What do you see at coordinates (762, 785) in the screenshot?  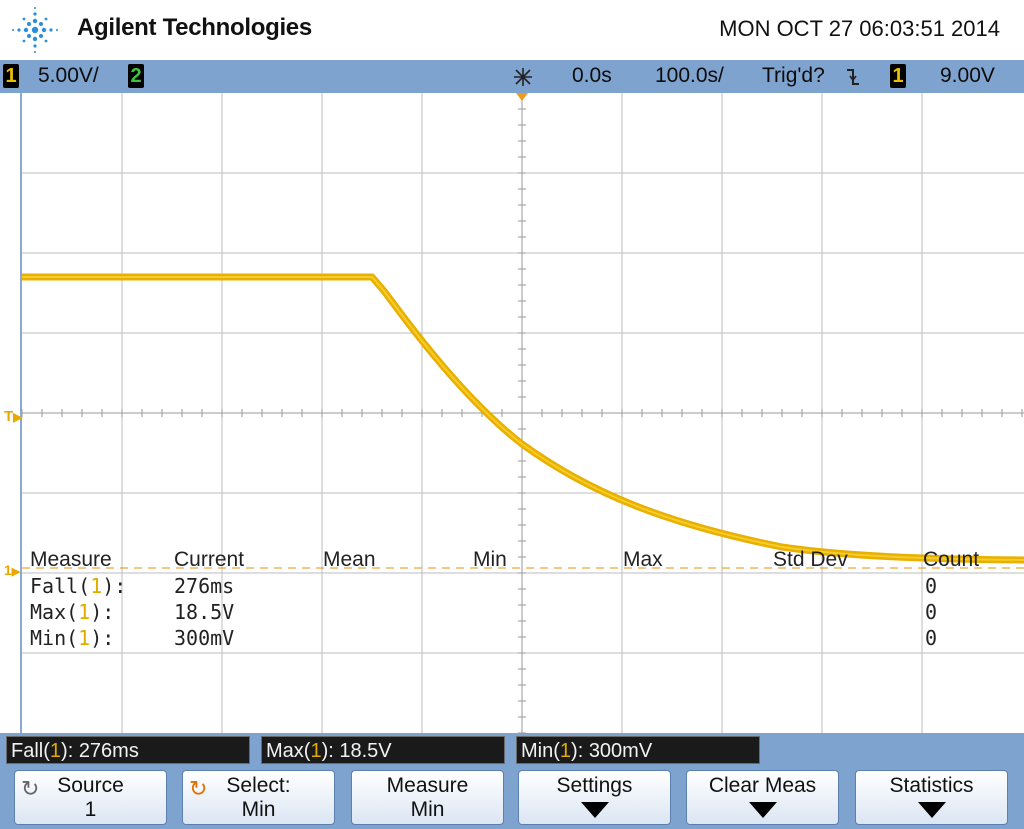 I see `softkey-label: Clear Meas` at bounding box center [762, 785].